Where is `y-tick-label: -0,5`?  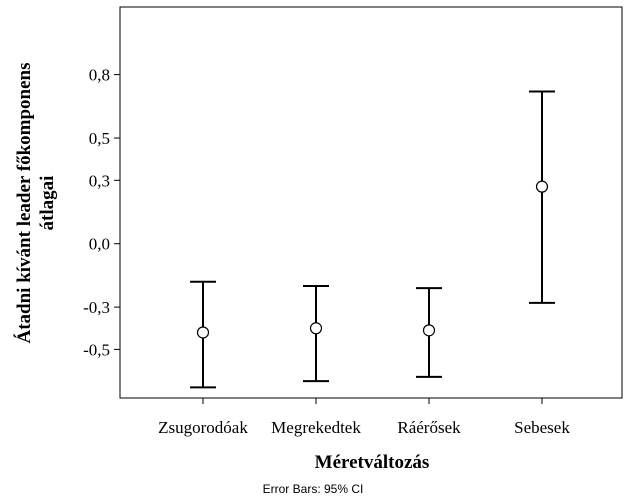 y-tick-label: -0,5 is located at coordinates (96, 349).